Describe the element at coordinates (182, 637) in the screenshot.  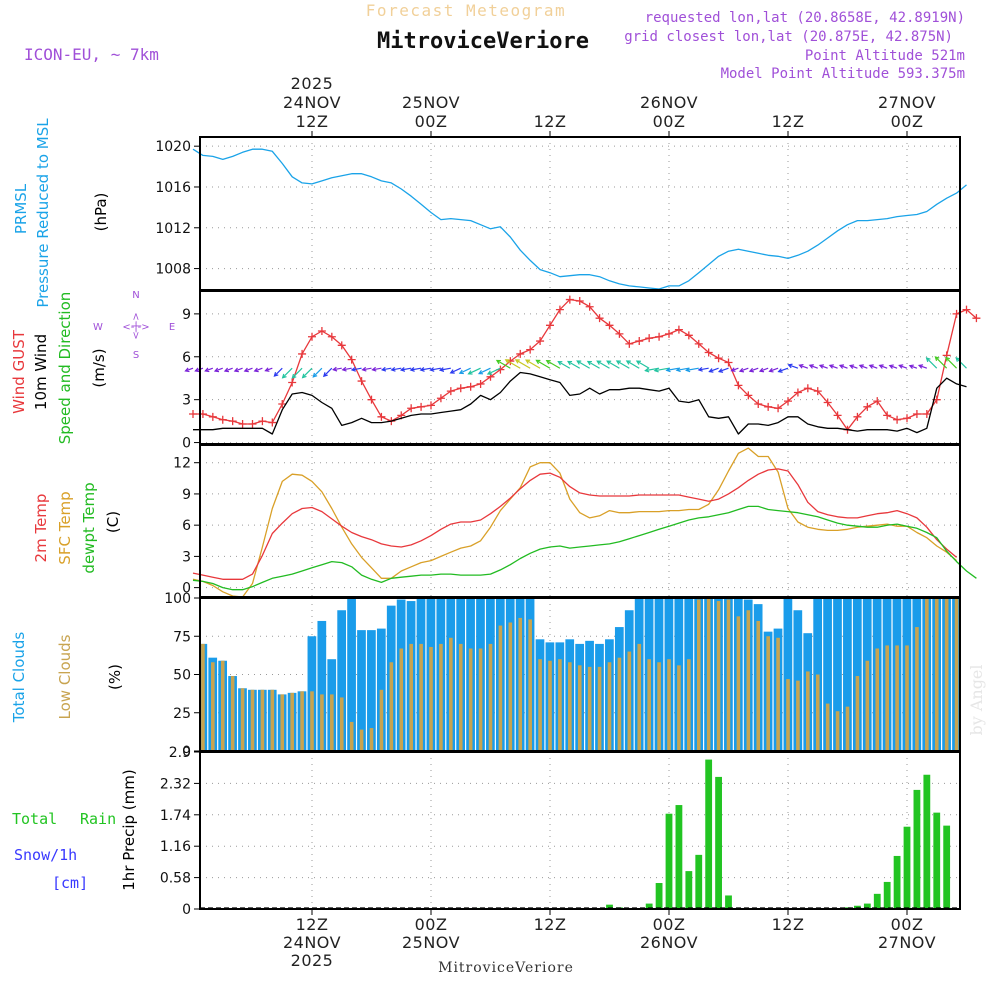
I see `y-tick-label: 75` at that location.